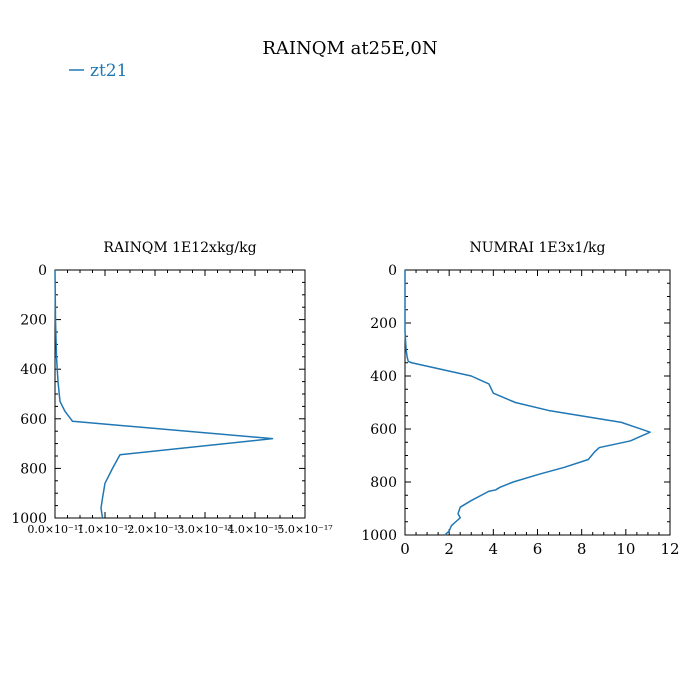  Describe the element at coordinates (669, 549) in the screenshot. I see `numrai-xtick-label: 12` at that location.